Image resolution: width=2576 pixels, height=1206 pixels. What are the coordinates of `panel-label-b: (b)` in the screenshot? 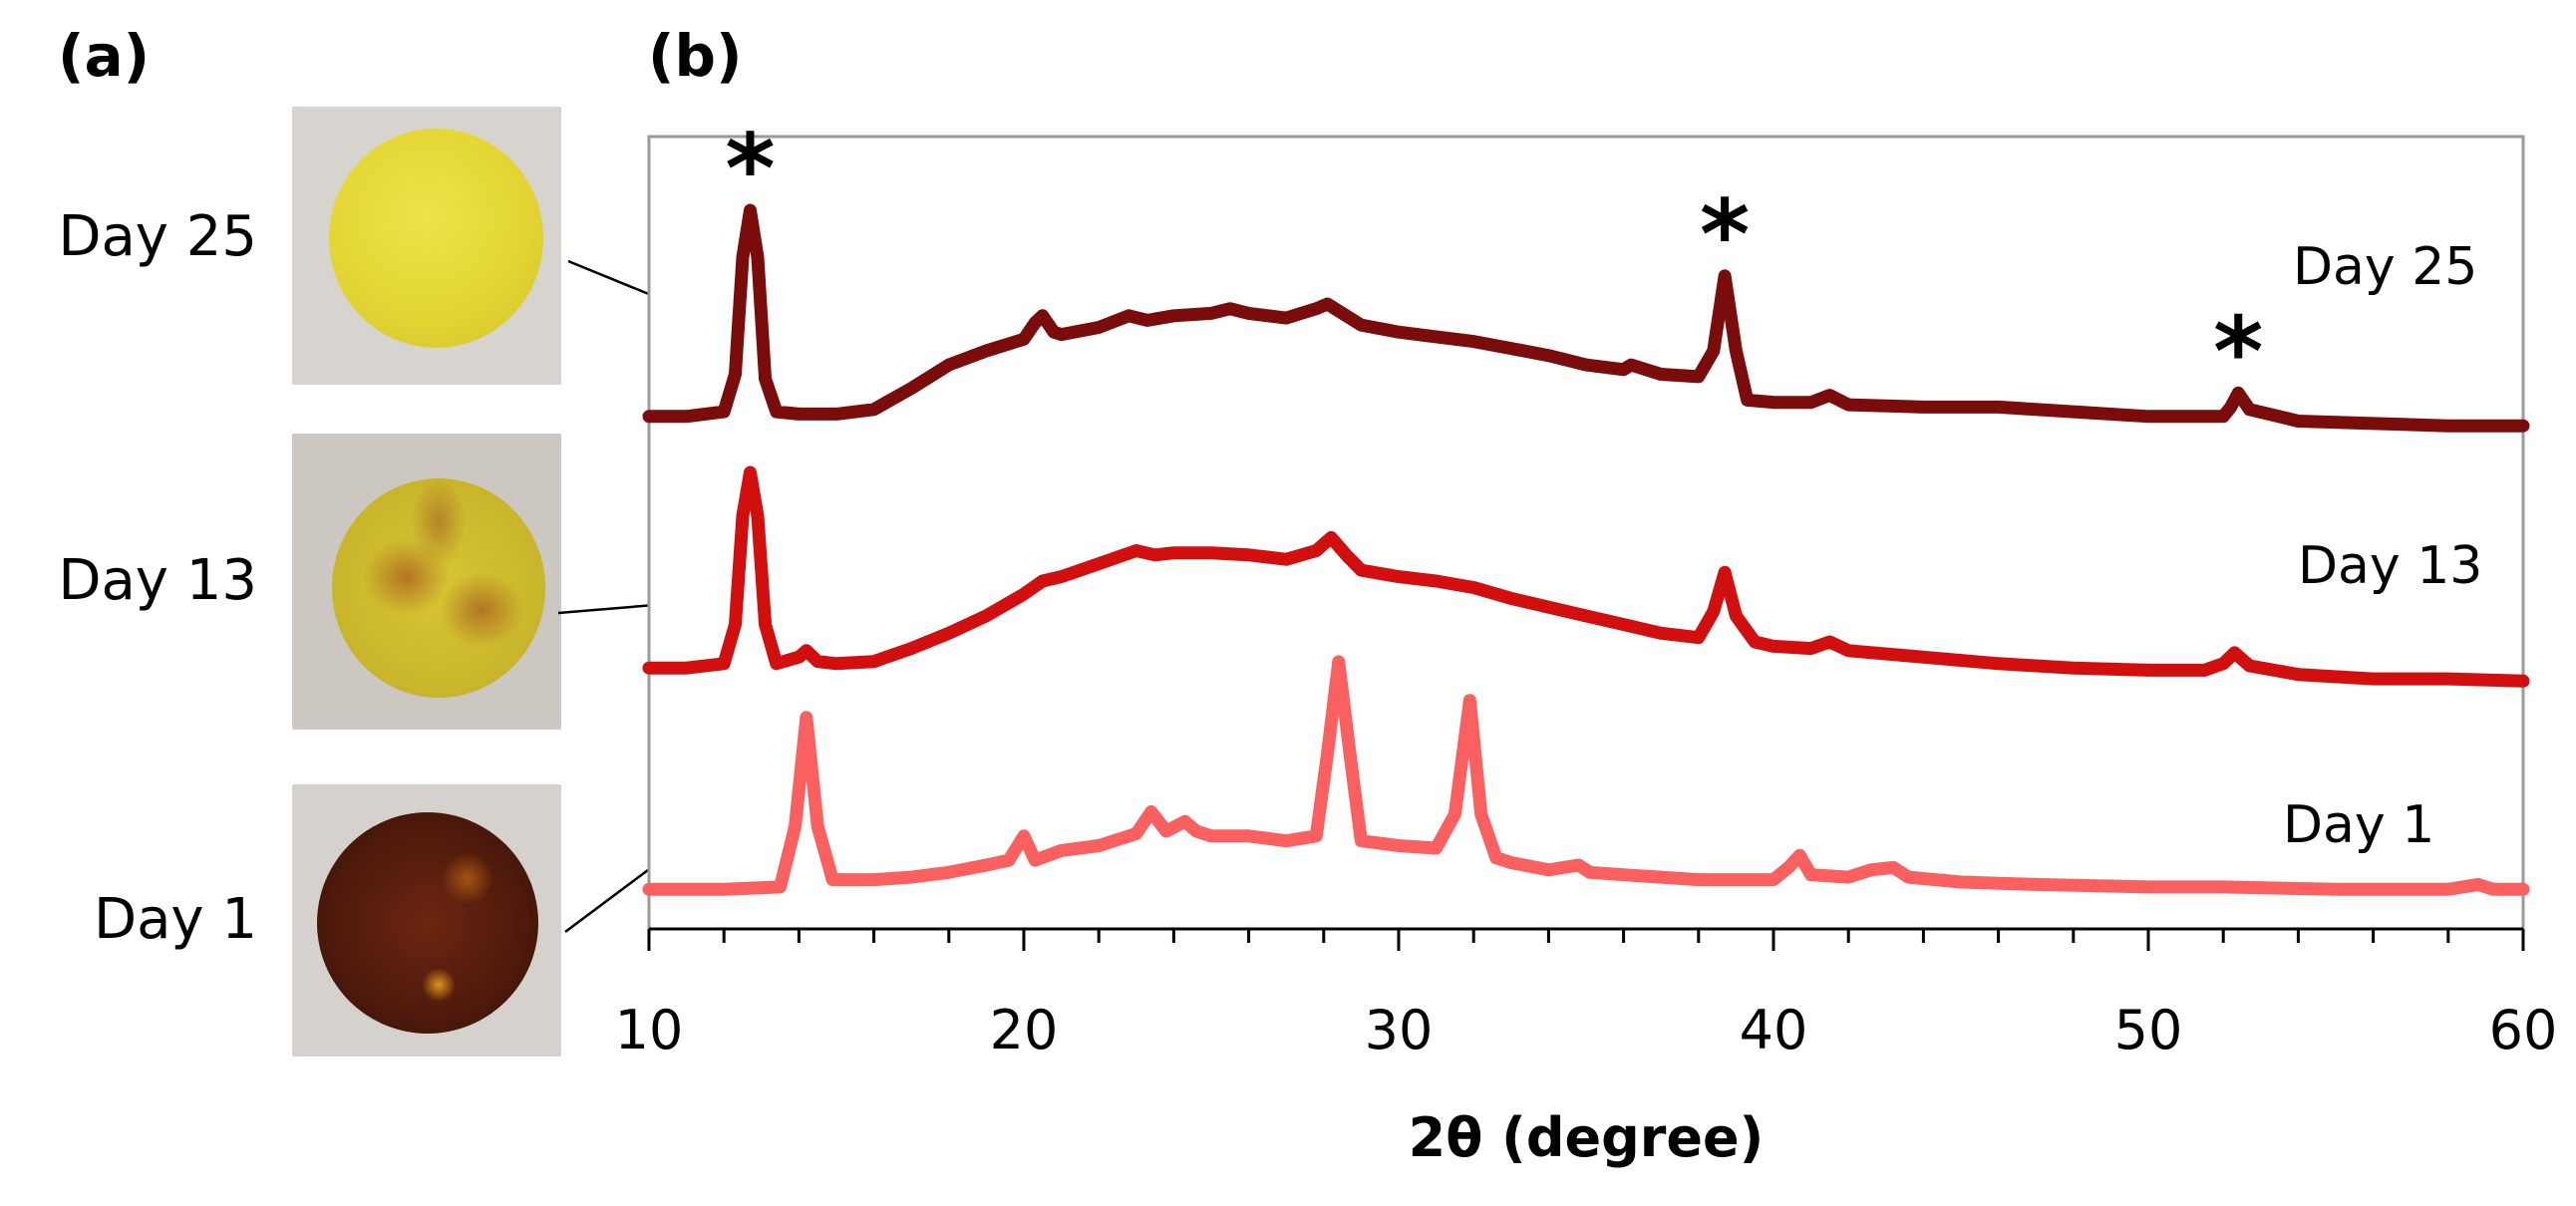 It's located at (695, 56).